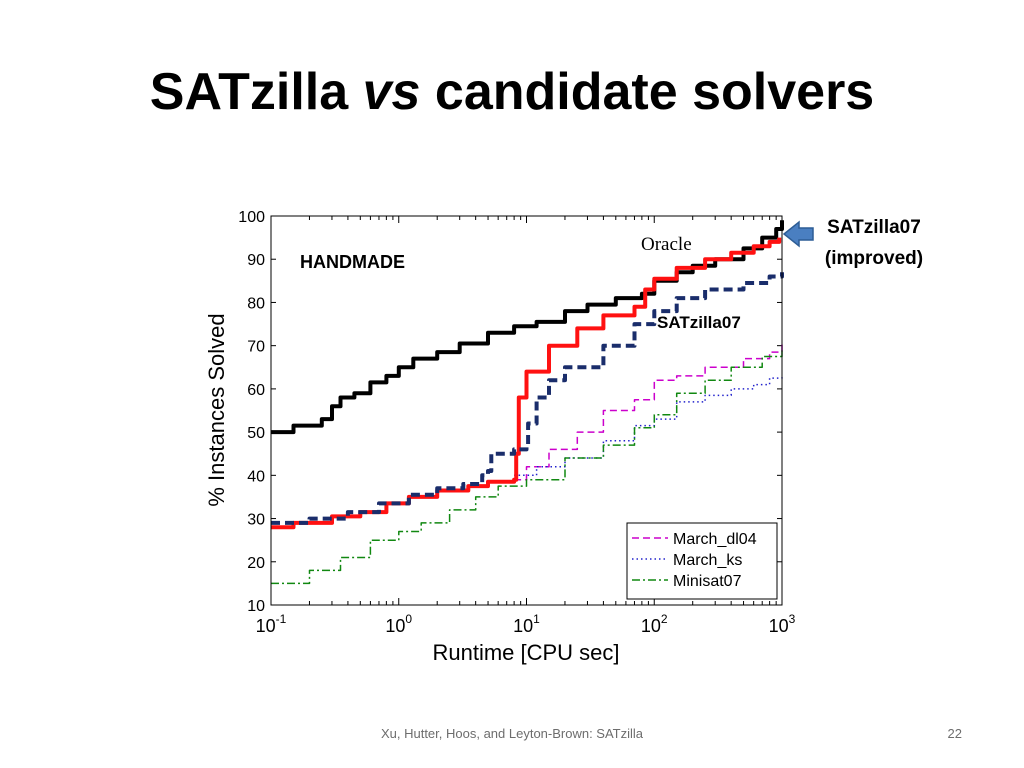  Describe the element at coordinates (664, 619) in the screenshot. I see `x-tick-exponent: 2` at that location.